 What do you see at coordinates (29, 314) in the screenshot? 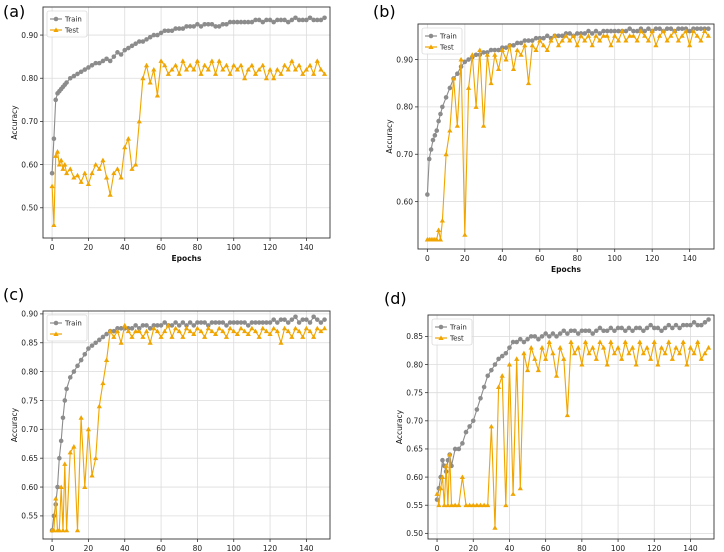
I see `y-tick-label: 0.90` at bounding box center [29, 314].